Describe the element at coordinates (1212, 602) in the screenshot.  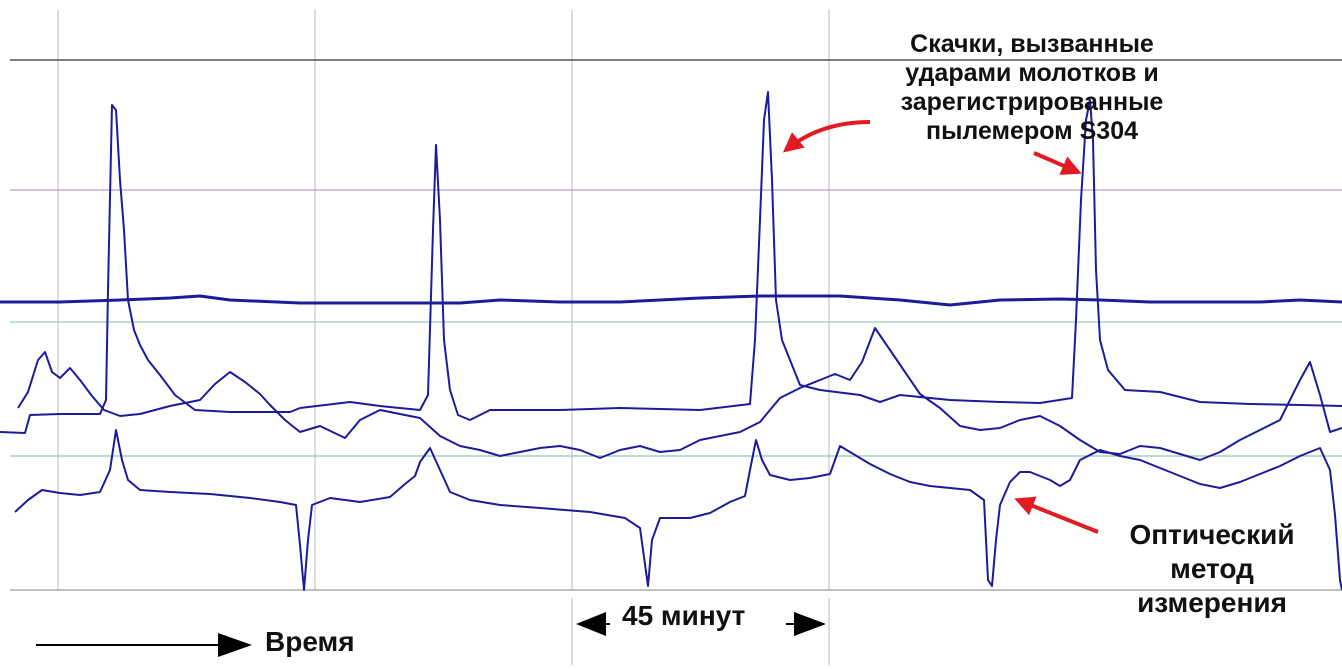
I see `optical-annotation-line: измерения` at that location.